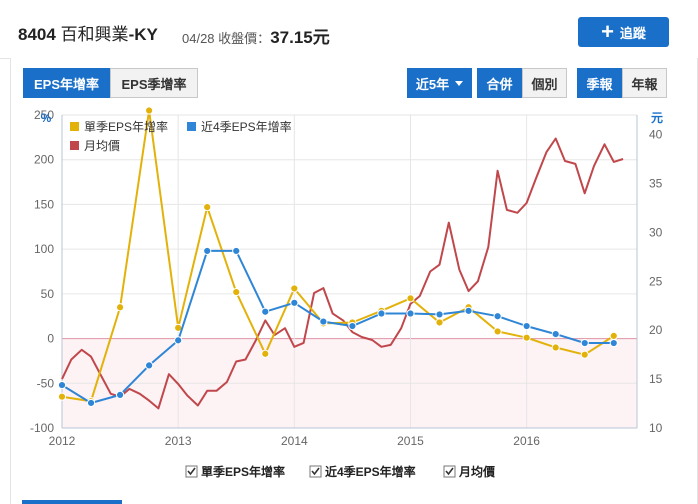 Image resolution: width=698 pixels, height=504 pixels. I want to click on left-tick-label: 100, so click(44, 249).